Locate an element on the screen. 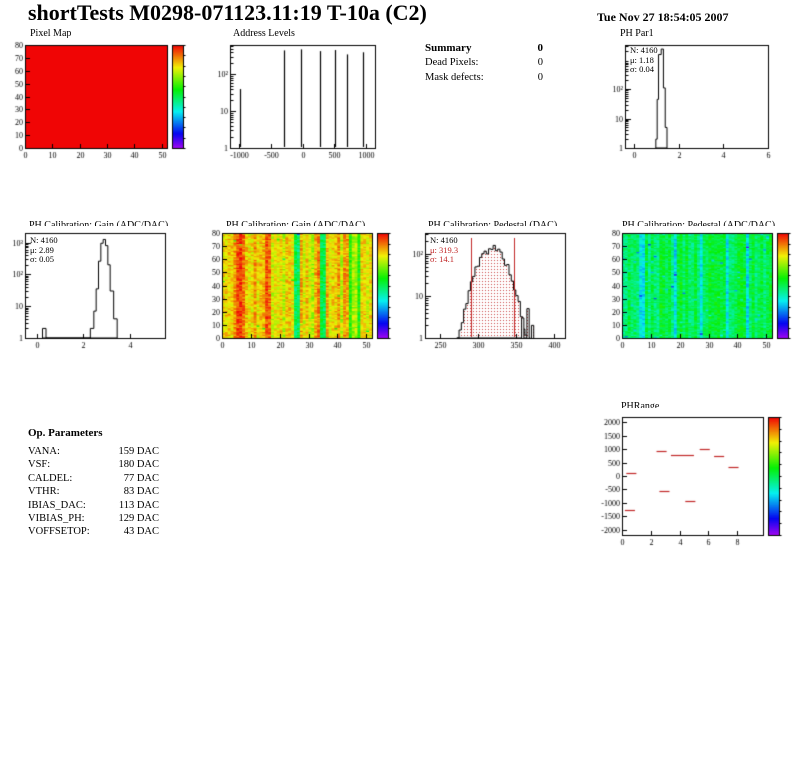  param-row-vana: VANA: 159 DAC is located at coordinates (93, 451).